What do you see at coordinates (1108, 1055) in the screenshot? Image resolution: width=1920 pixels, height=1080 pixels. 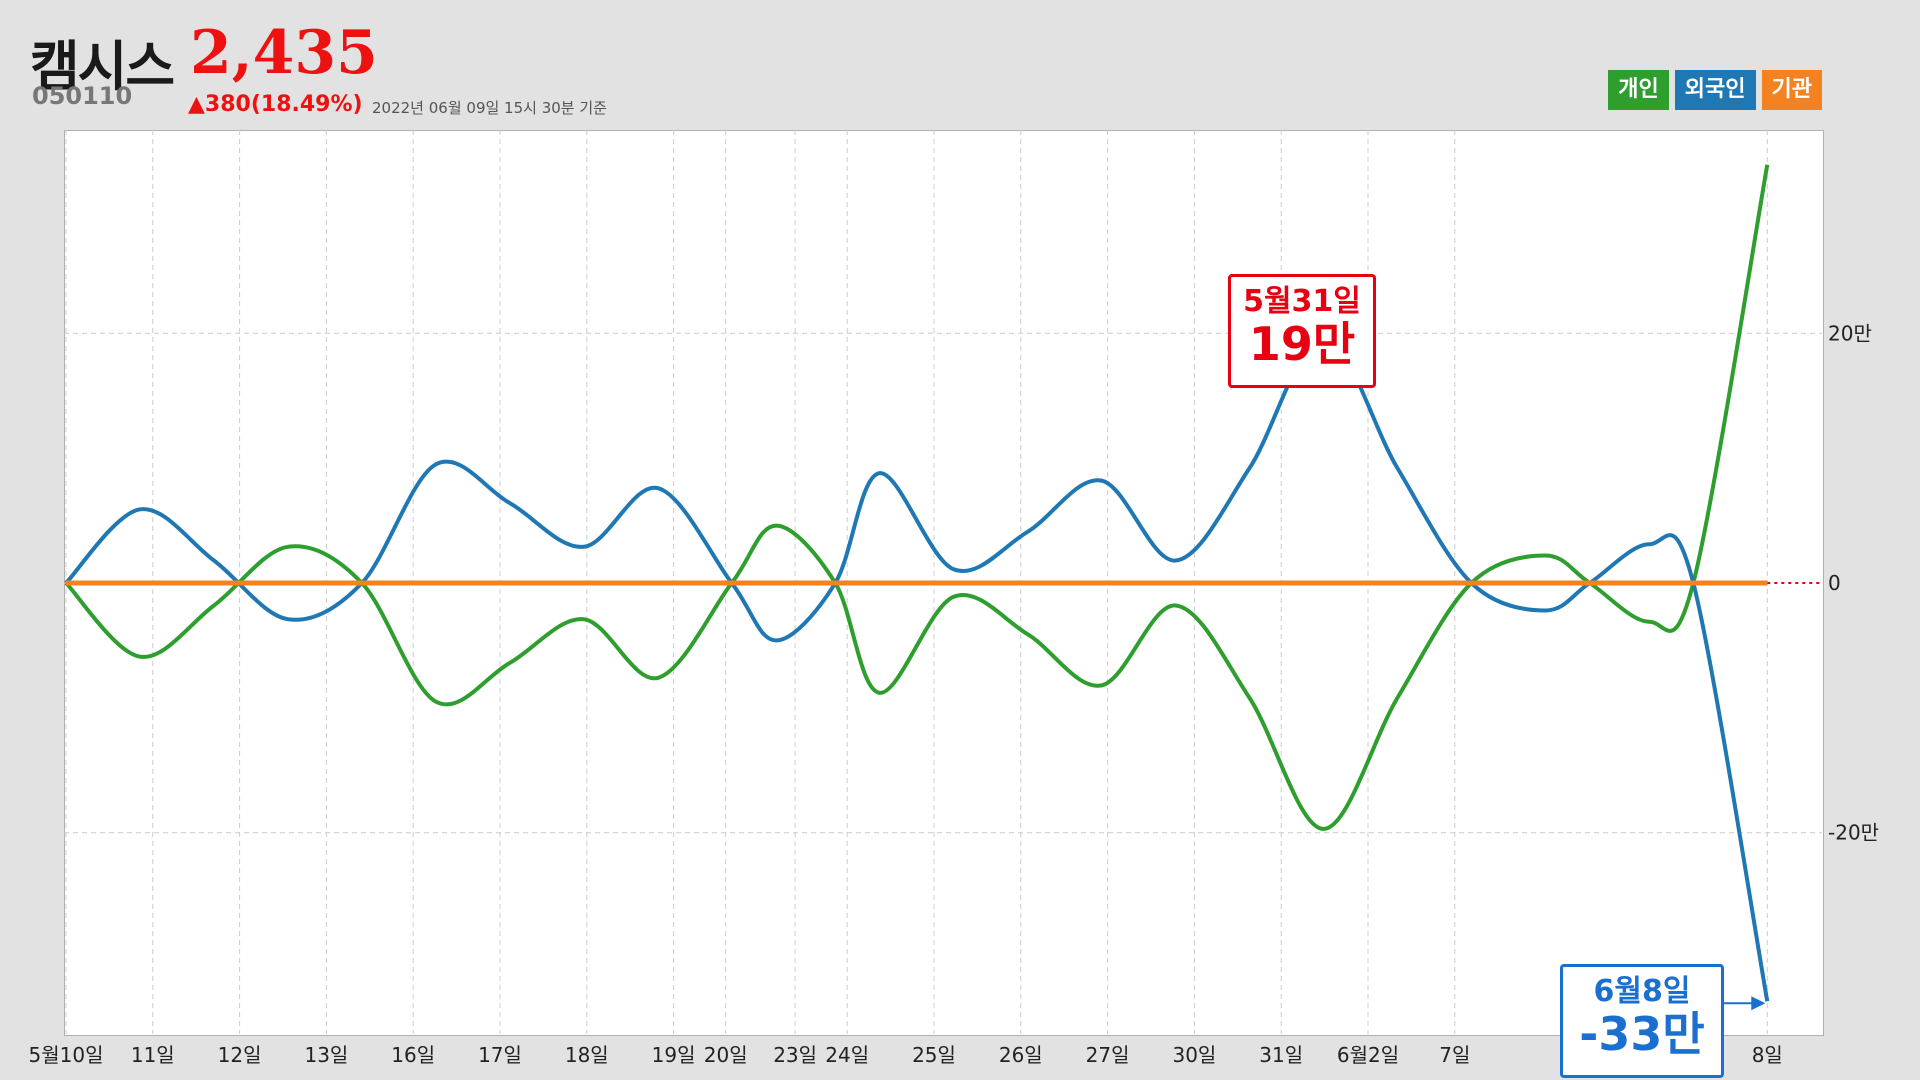 I see `x-tick-label: 27일` at bounding box center [1108, 1055].